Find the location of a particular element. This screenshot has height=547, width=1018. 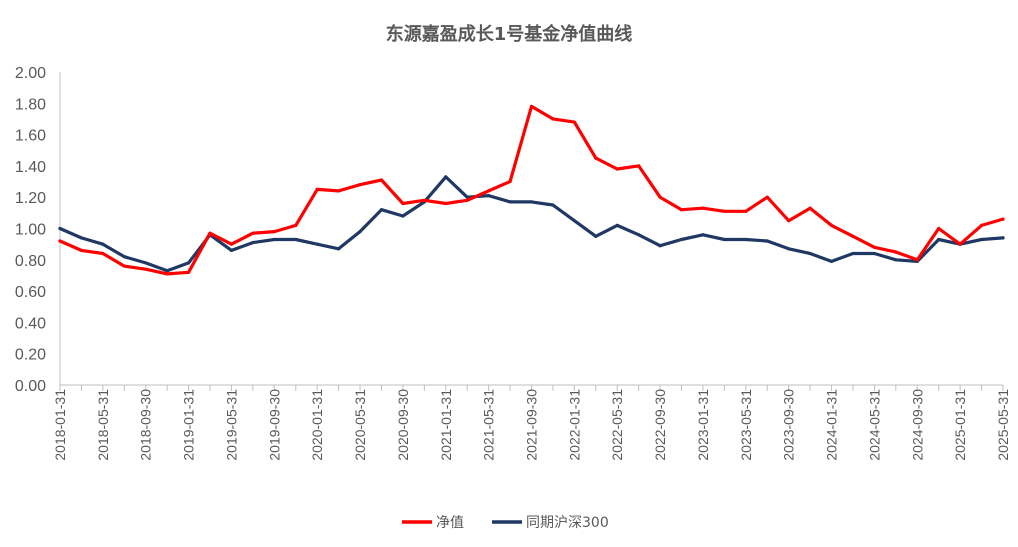

x-tick-label: 2018-01-31 is located at coordinates (60, 425).